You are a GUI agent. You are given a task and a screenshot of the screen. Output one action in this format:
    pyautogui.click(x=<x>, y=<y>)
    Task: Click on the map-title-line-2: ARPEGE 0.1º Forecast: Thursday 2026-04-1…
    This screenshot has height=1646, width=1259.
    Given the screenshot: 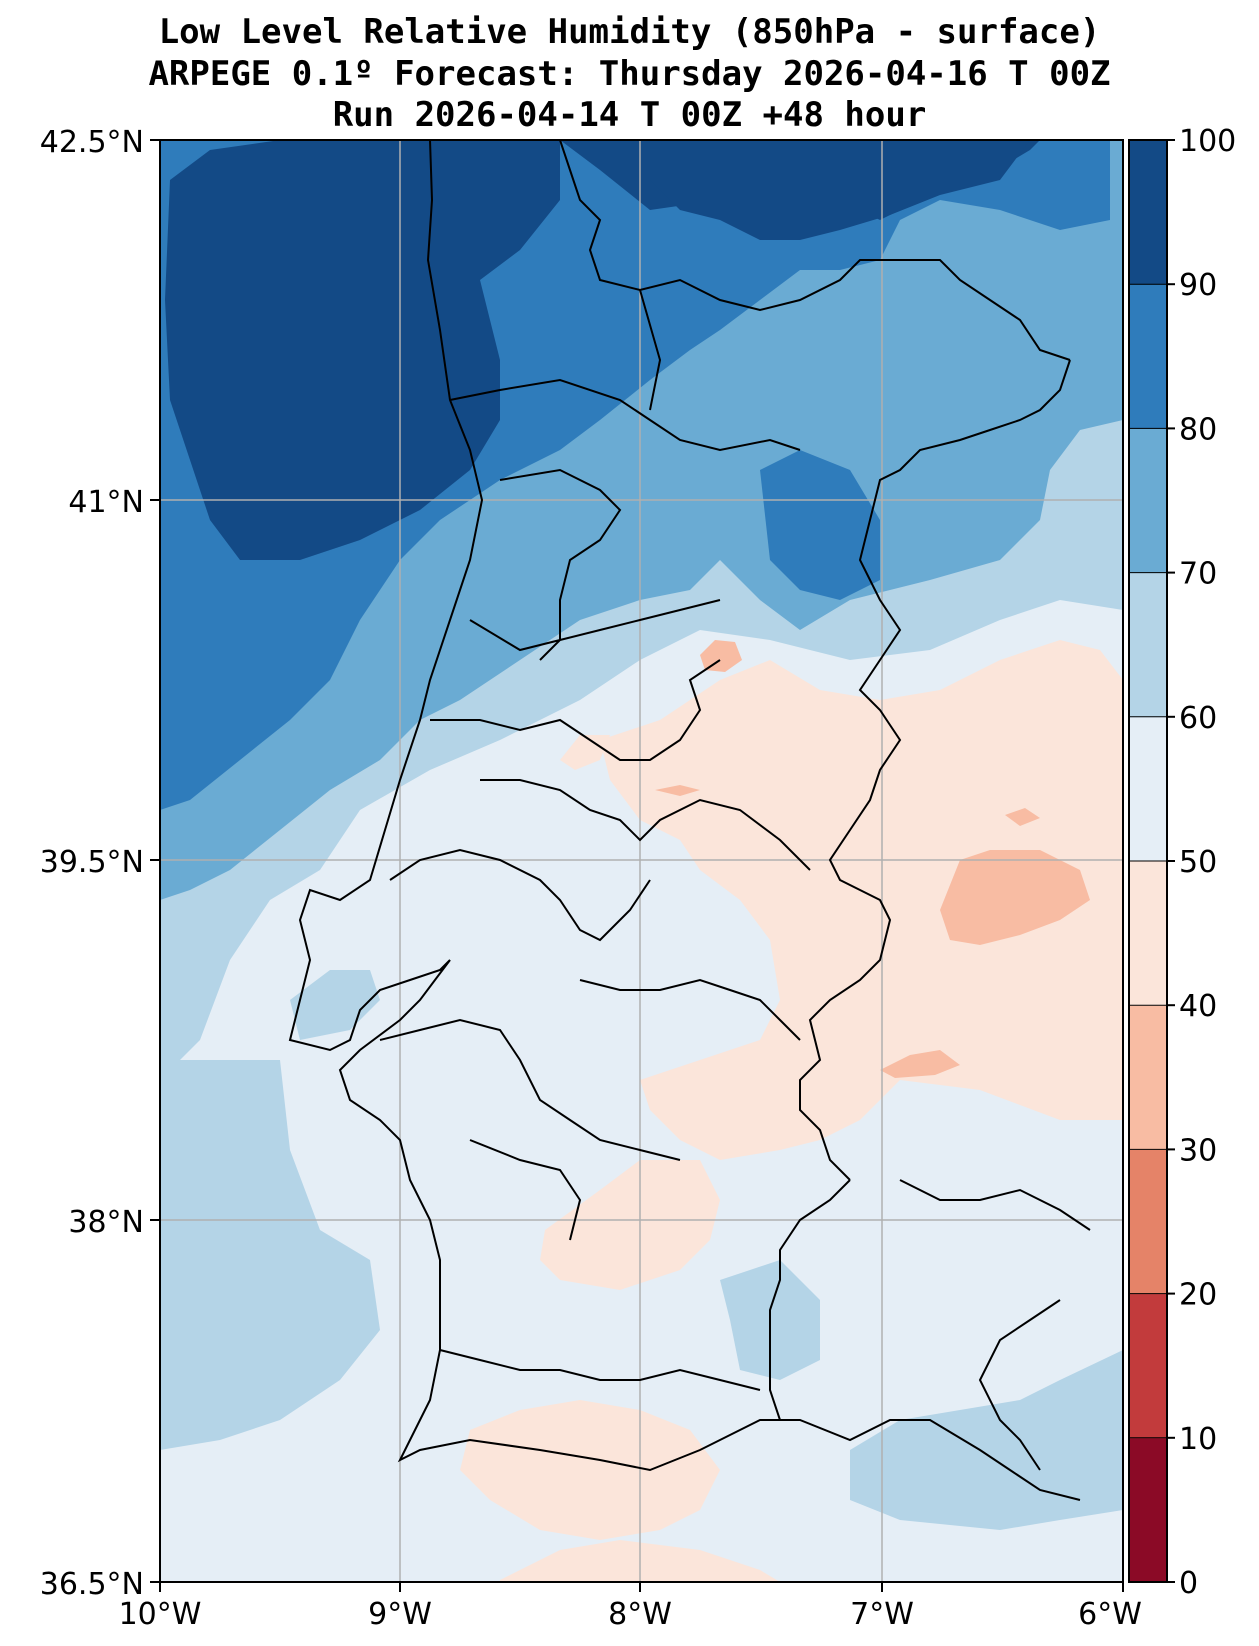 What is the action you would take?
    pyautogui.click(x=629, y=74)
    